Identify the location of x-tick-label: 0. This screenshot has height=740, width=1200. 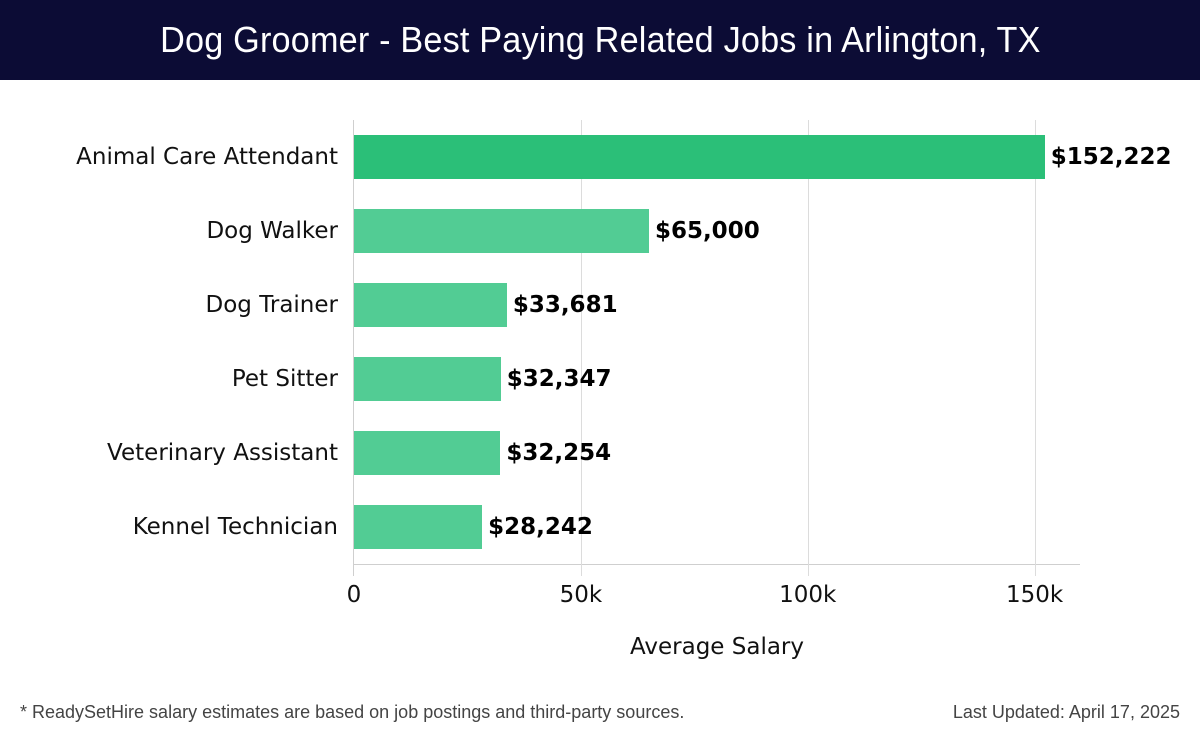
(354, 595).